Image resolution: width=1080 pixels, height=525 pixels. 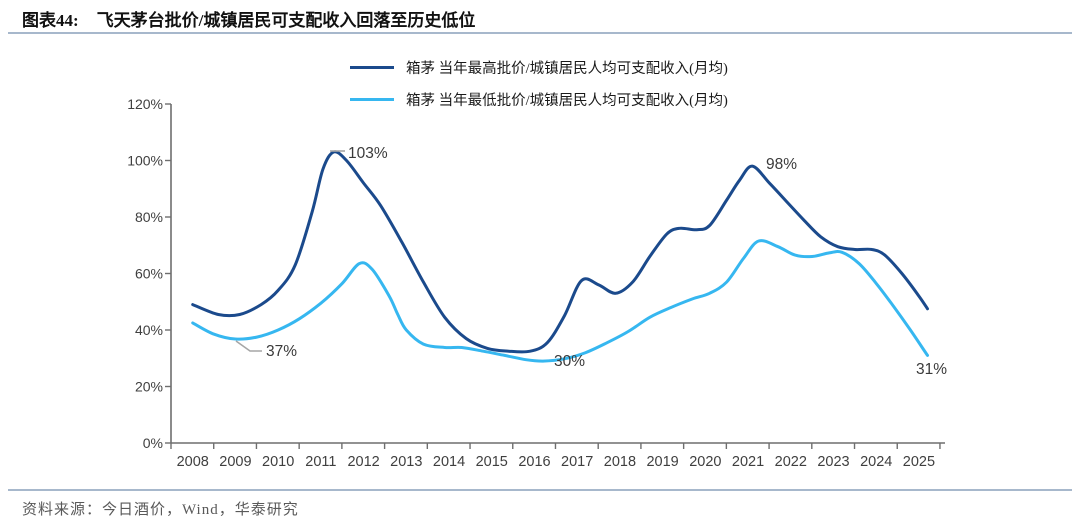 I want to click on x-tick-label: 2014, so click(x=449, y=462).